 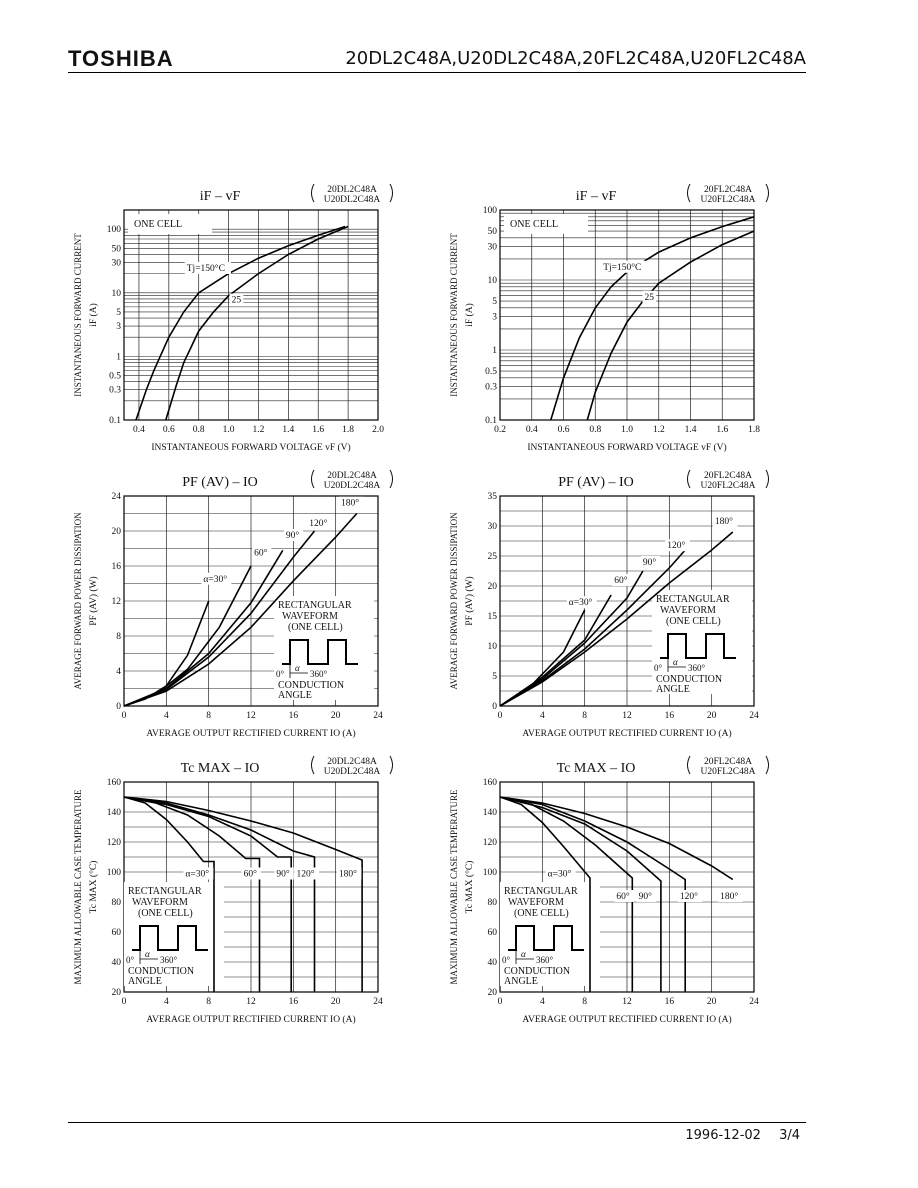 I want to click on y-tick-label: 60, so click(x=117, y=933).